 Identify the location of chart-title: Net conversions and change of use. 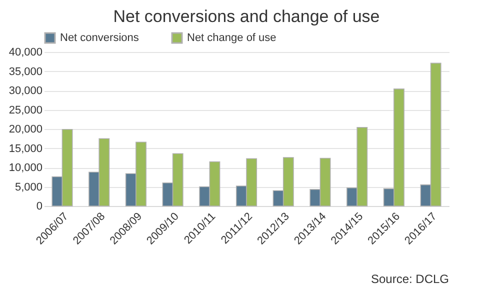
(246, 16).